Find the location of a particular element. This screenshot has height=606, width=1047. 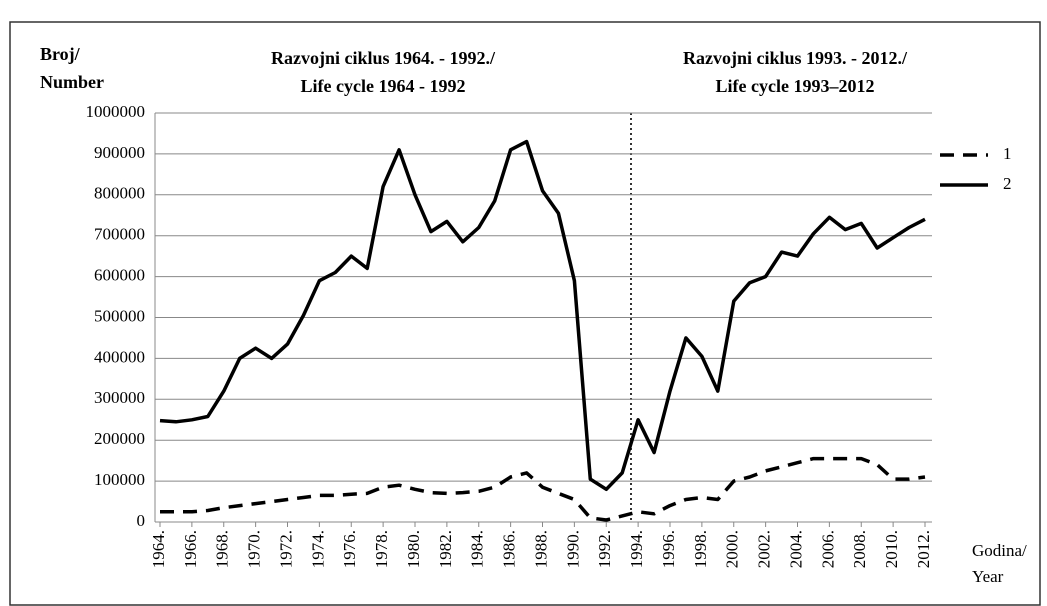

x-tick-label: 1966. is located at coordinates (190, 549).